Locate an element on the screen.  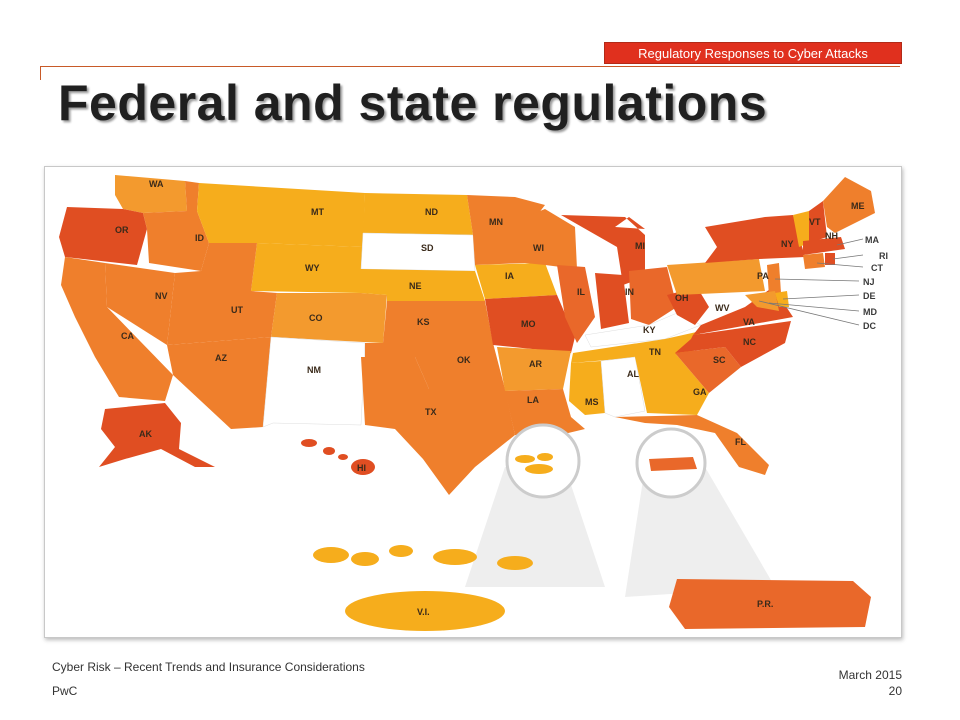
state-la is located at coordinates (545, 414).